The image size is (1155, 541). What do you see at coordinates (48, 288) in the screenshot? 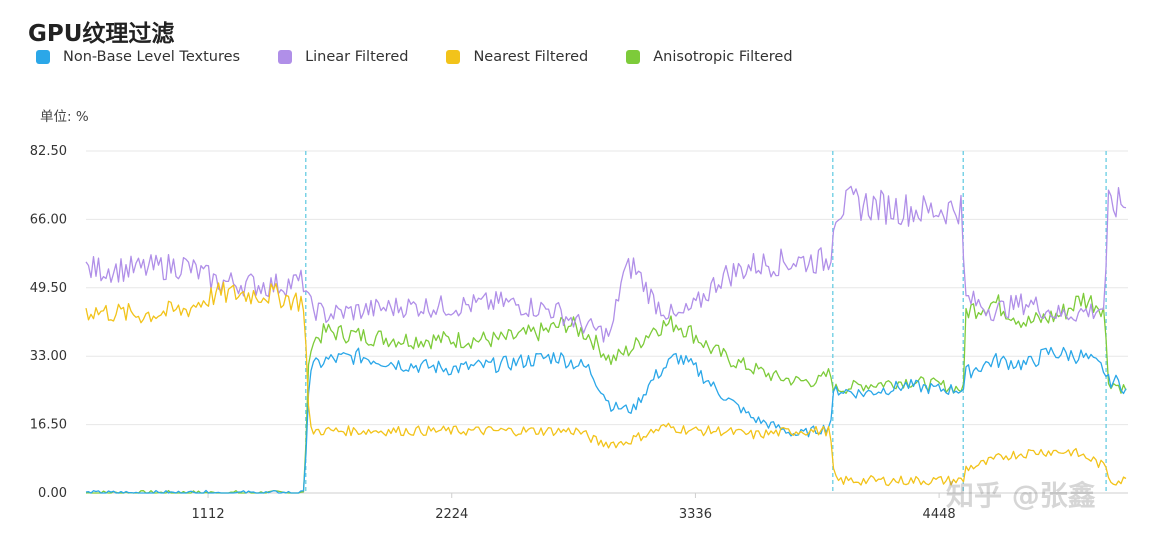
I see `y-tick-label: 49.50` at bounding box center [48, 288].